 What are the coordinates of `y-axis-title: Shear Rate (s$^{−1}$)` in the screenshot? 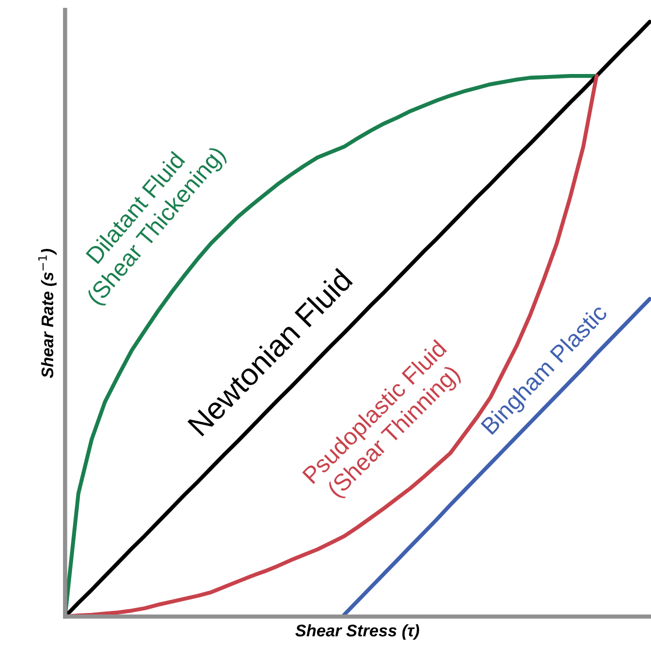 It's located at (47, 313).